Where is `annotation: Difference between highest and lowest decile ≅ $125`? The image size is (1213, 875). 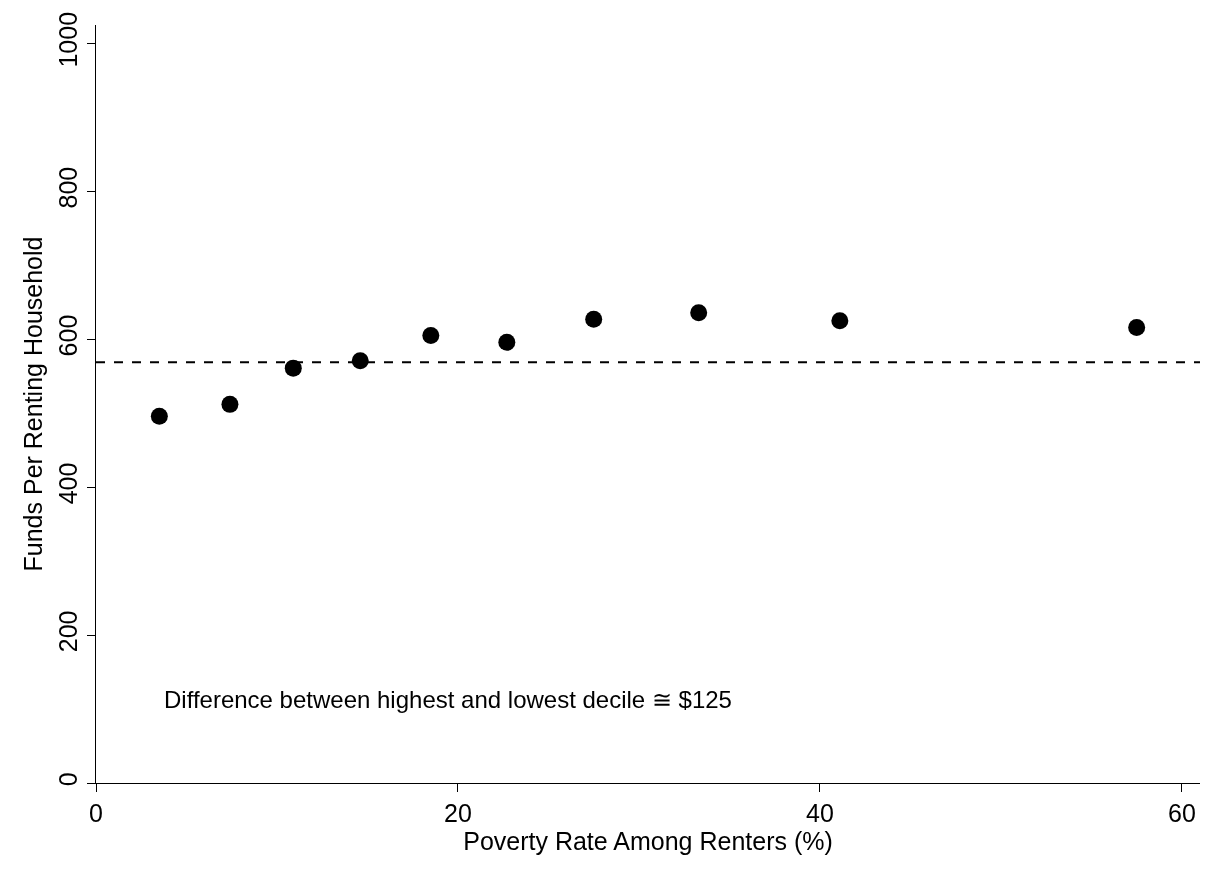 annotation: Difference between highest and lowest decile ≅ $125 is located at coordinates (448, 699).